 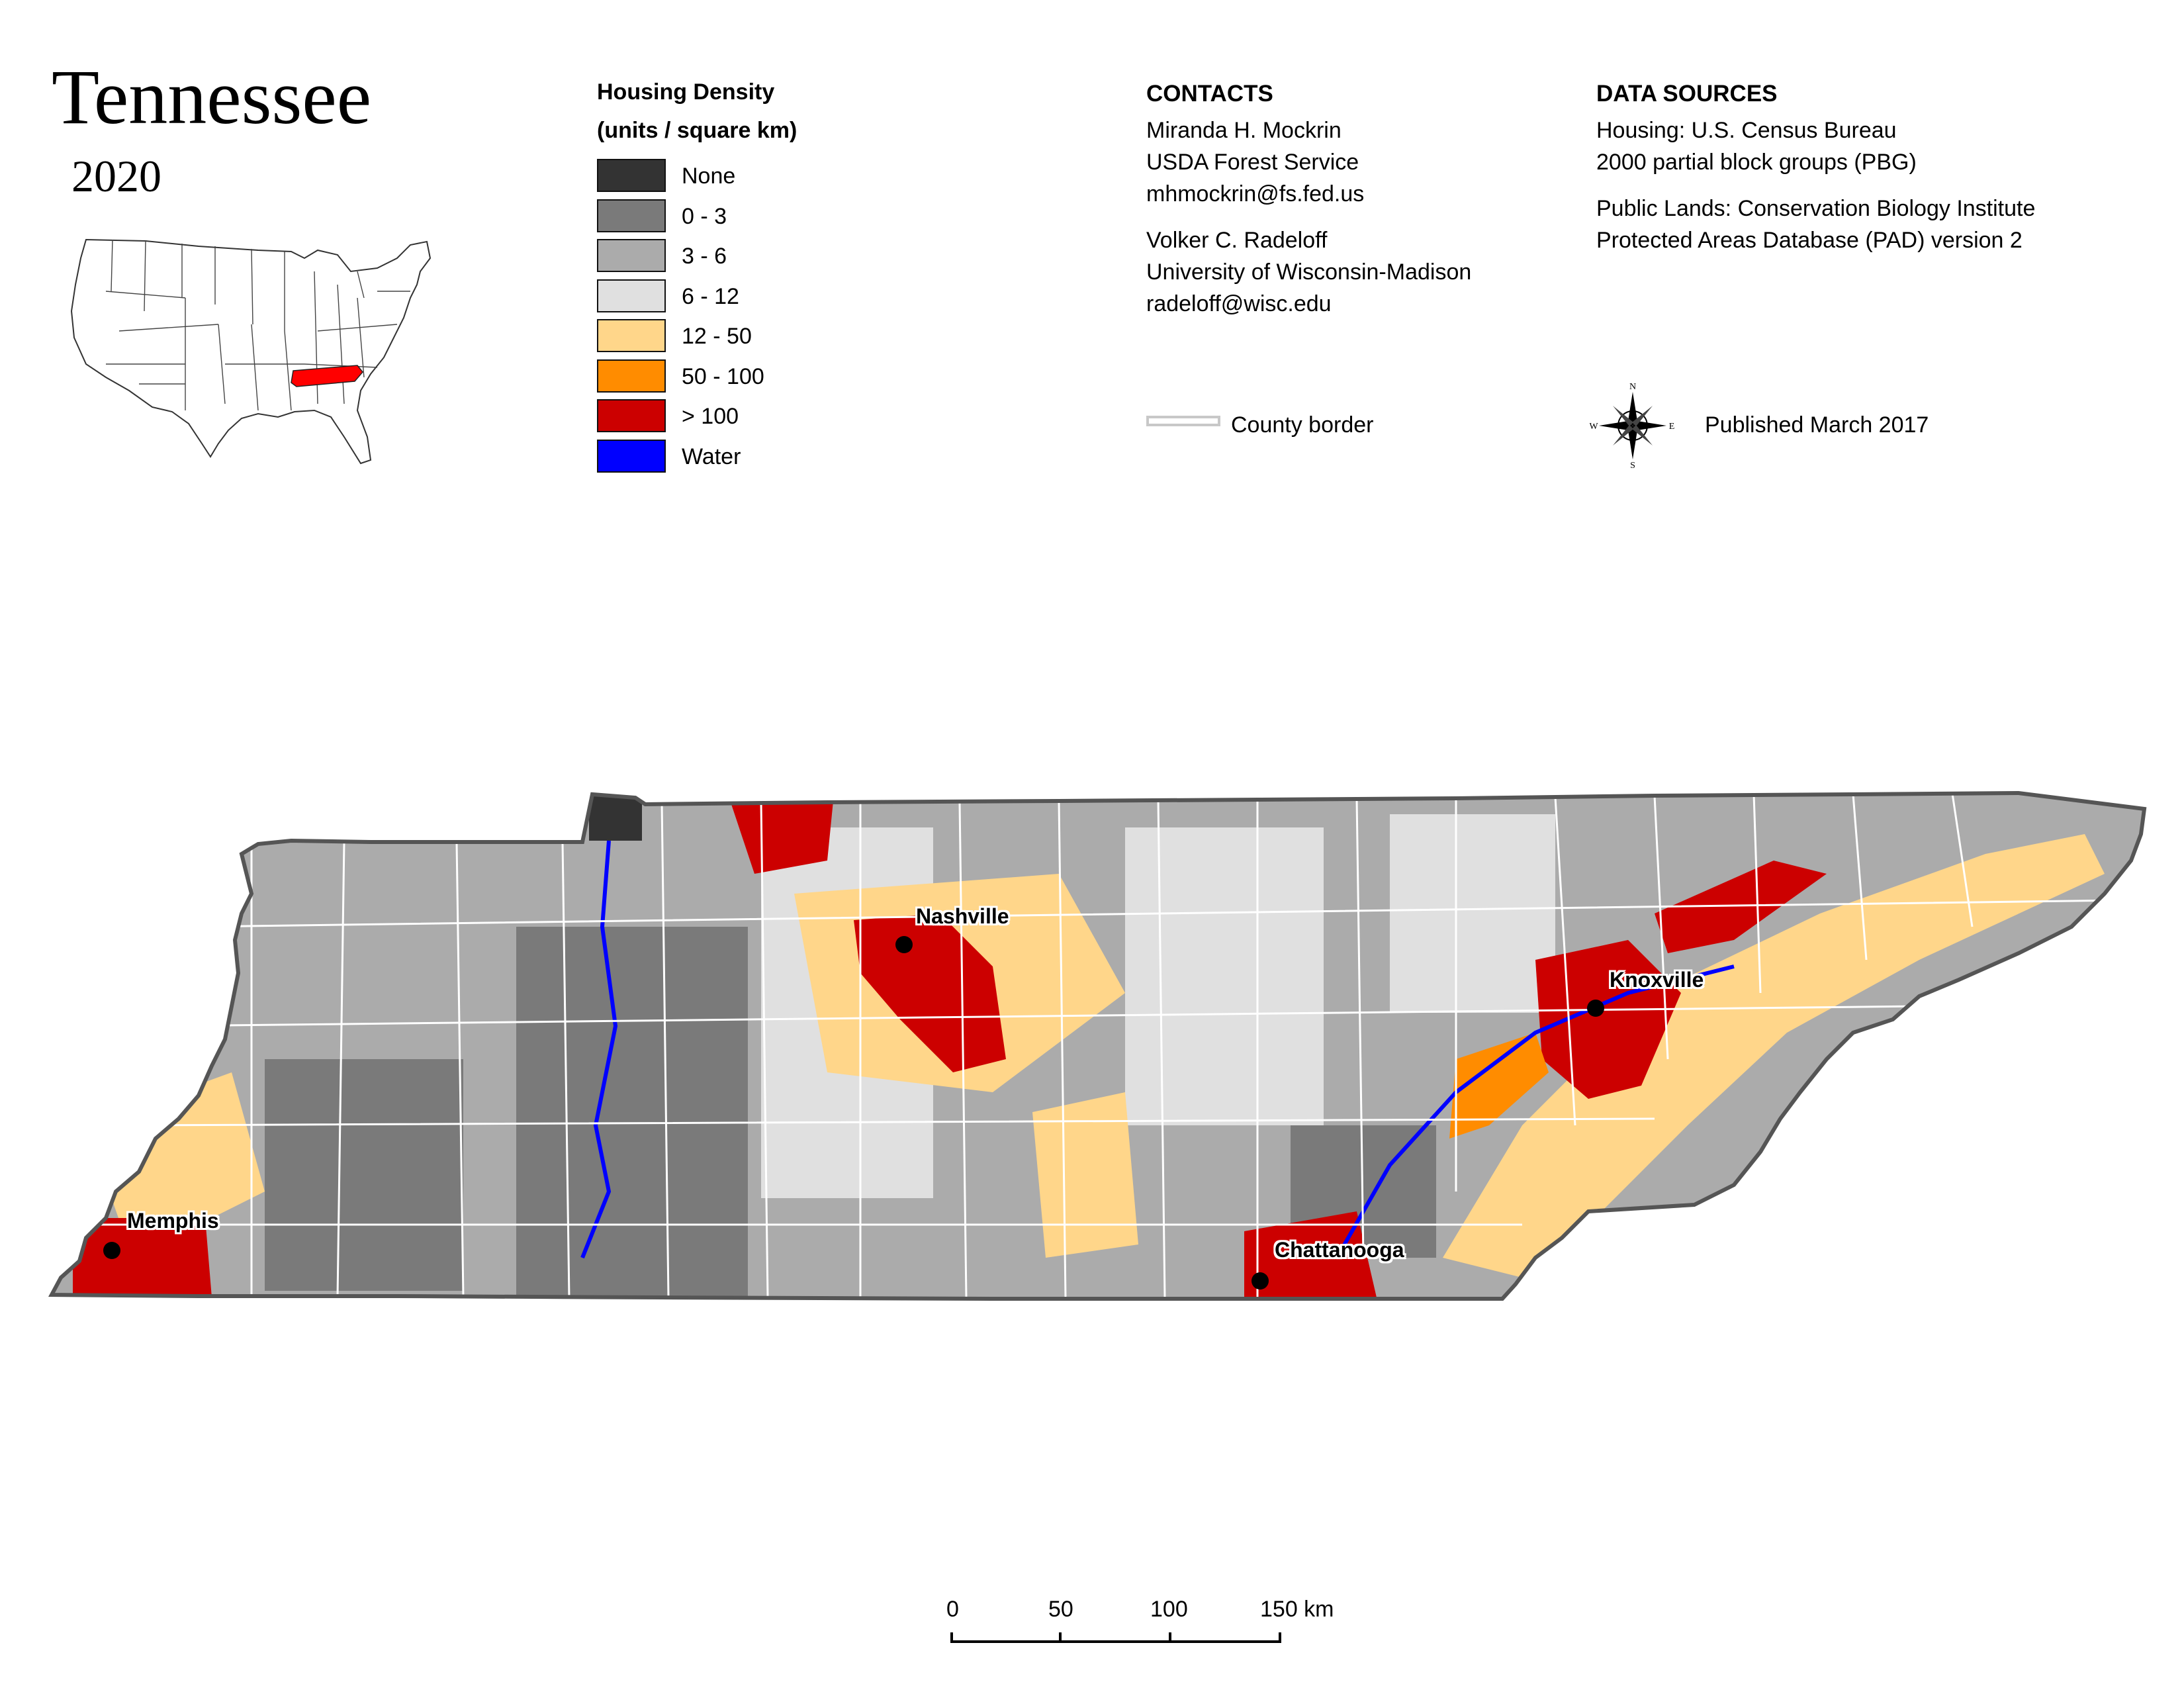 I want to click on scale-label-100: 100, so click(x=1169, y=1609).